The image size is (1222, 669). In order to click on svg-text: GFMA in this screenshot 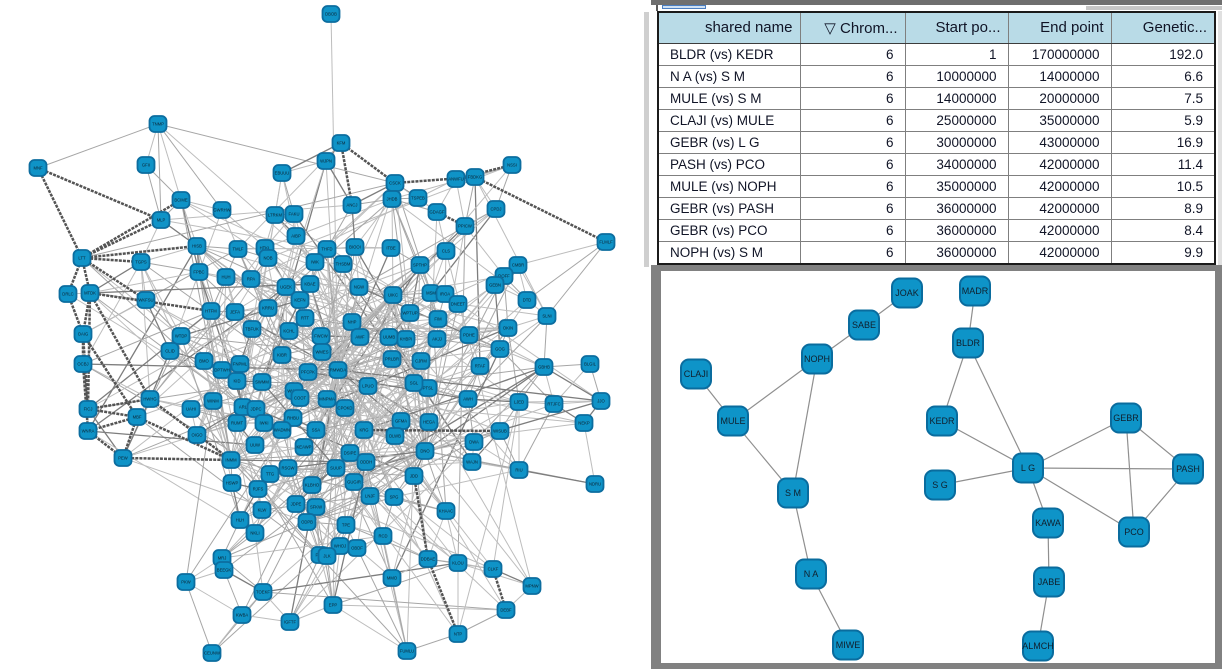, I will do `click(401, 421)`.